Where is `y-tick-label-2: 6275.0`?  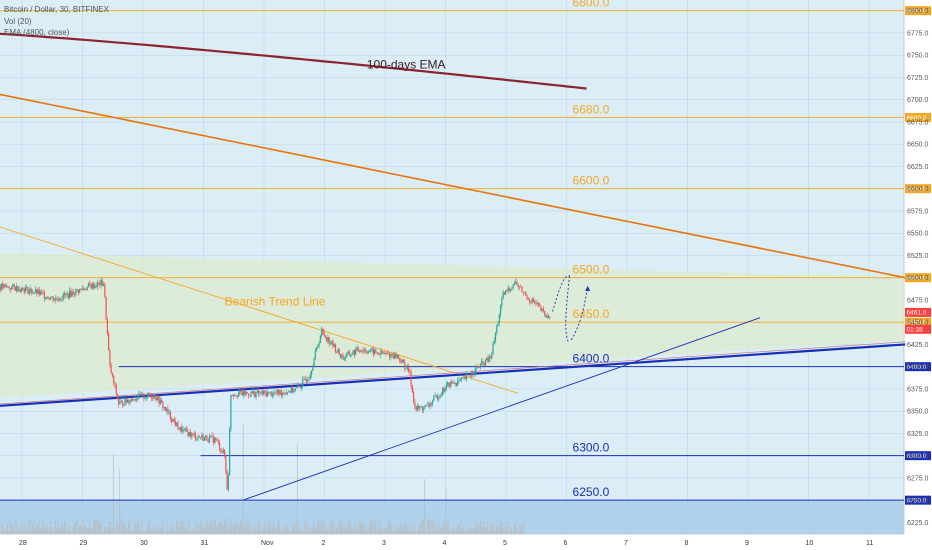
y-tick-label-2: 6275.0 is located at coordinates (918, 478).